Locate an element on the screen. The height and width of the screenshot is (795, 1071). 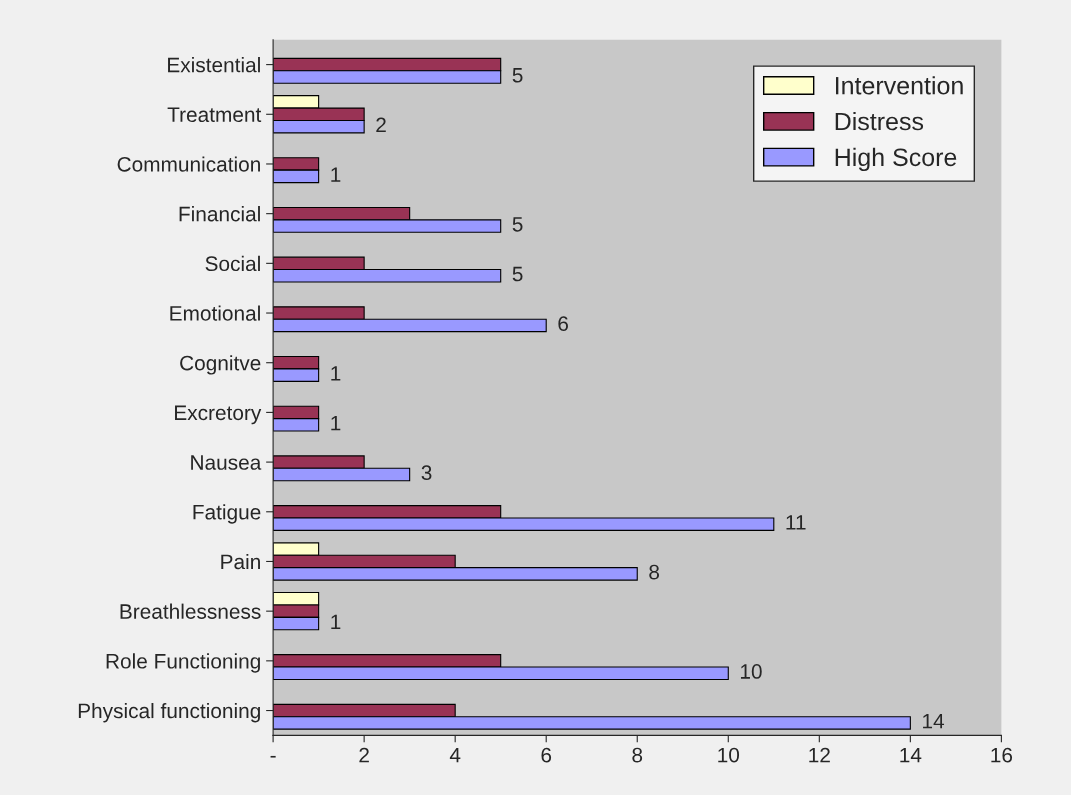
y-tick-label: Existential is located at coordinates (214, 65).